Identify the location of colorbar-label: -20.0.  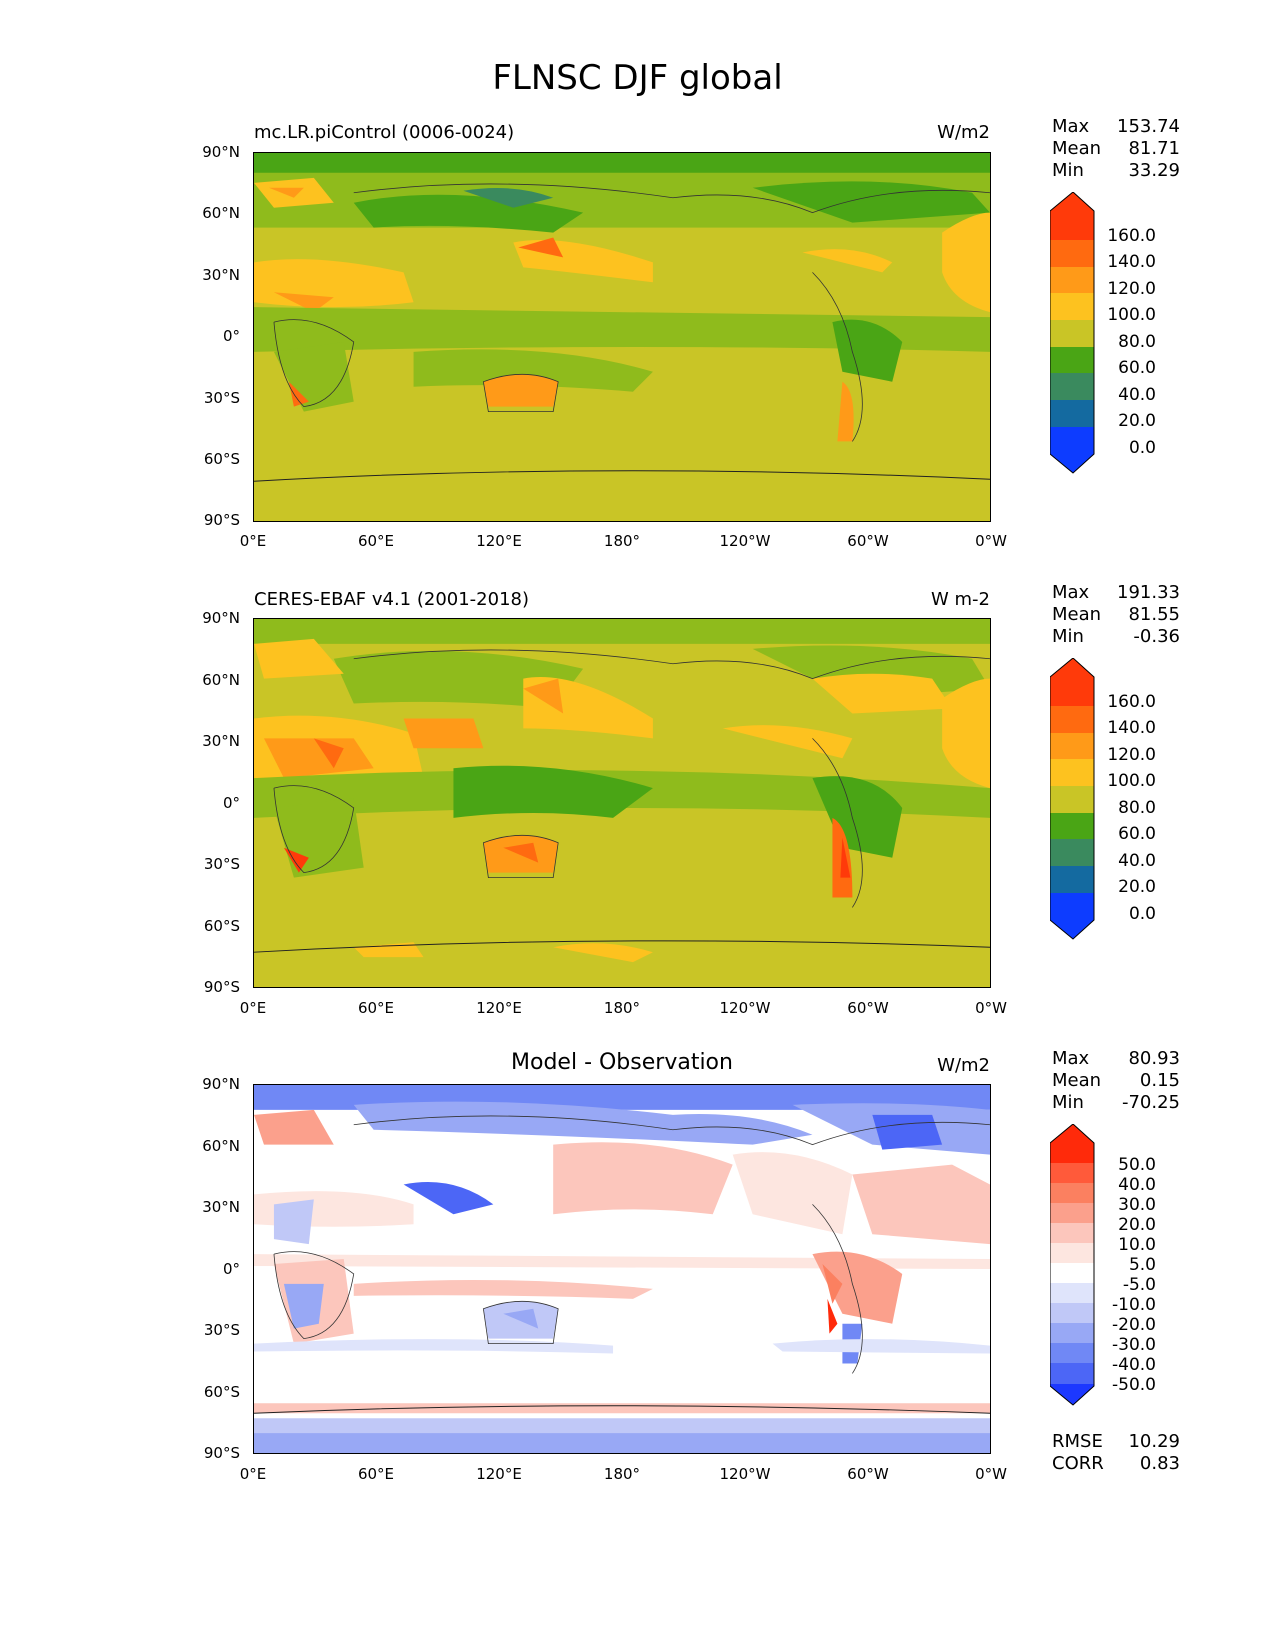
(1134, 1325).